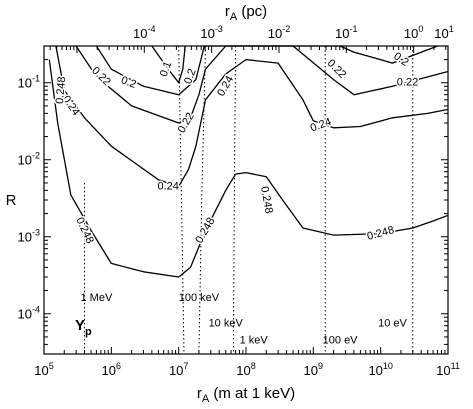 This screenshot has width=473, height=409. Describe the element at coordinates (252, 11) in the screenshot. I see `x2-axis-label-rest: (pc)` at that location.